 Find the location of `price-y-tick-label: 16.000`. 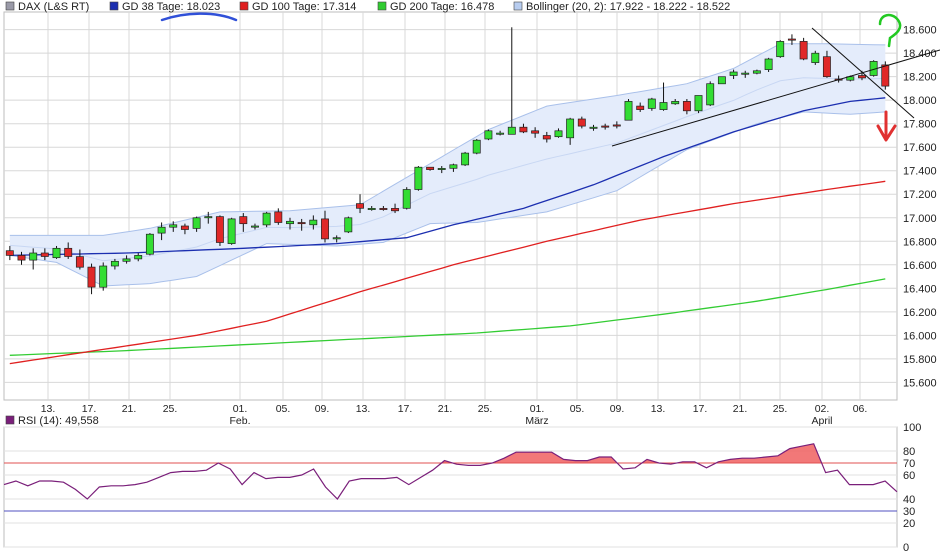

price-y-tick-label: 16.000 is located at coordinates (920, 336).